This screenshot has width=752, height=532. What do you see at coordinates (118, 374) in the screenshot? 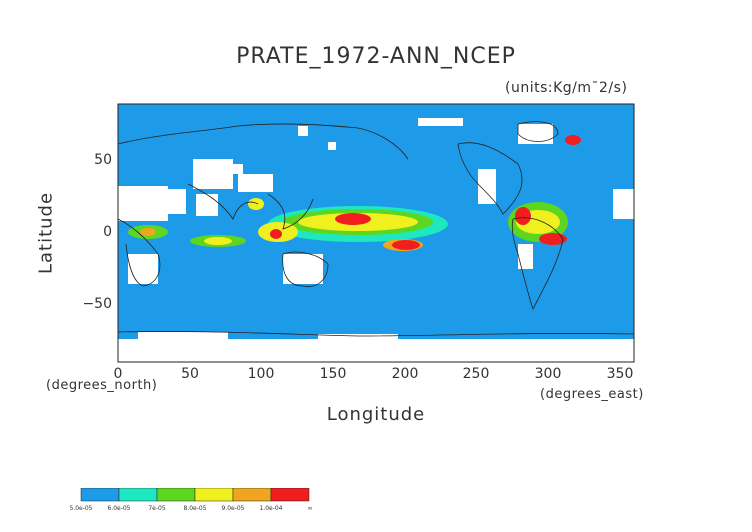
I see `x-tick-label: 0` at bounding box center [118, 374].